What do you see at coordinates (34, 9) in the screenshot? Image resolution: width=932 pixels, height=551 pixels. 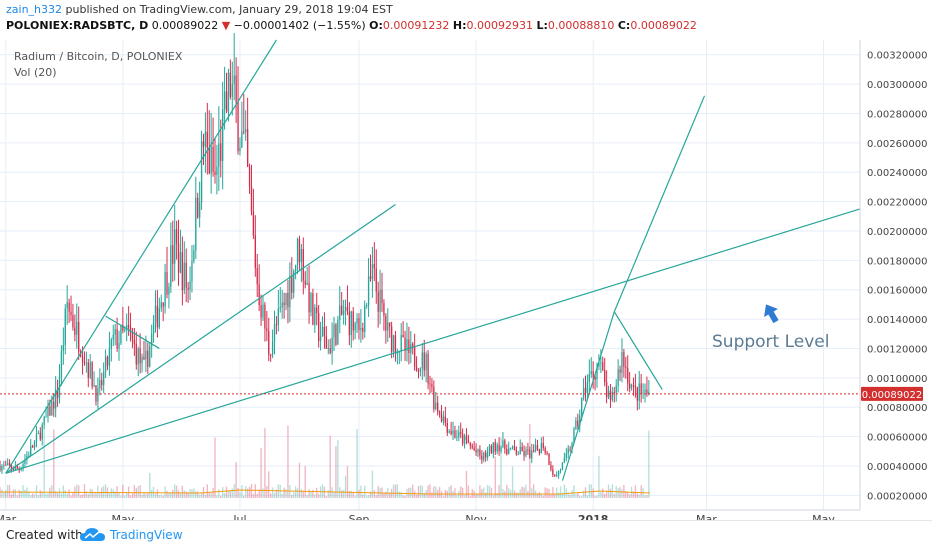 I see `author-link: zain_h332` at bounding box center [34, 9].